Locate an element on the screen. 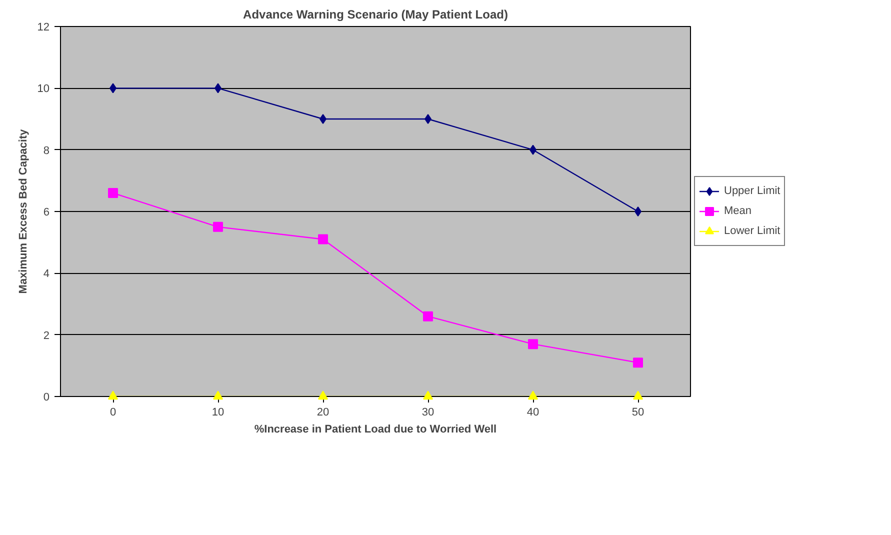 The image size is (891, 535). x-tick-label: 30 is located at coordinates (428, 412).